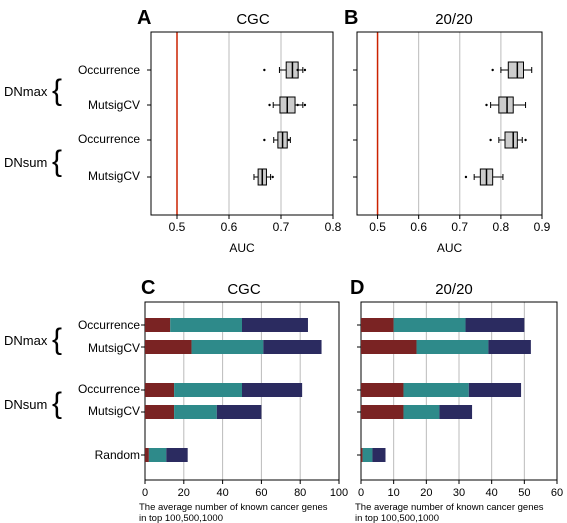  What do you see at coordinates (450, 248) in the screenshot?
I see `box-b-xlabel: AUC` at bounding box center [450, 248].